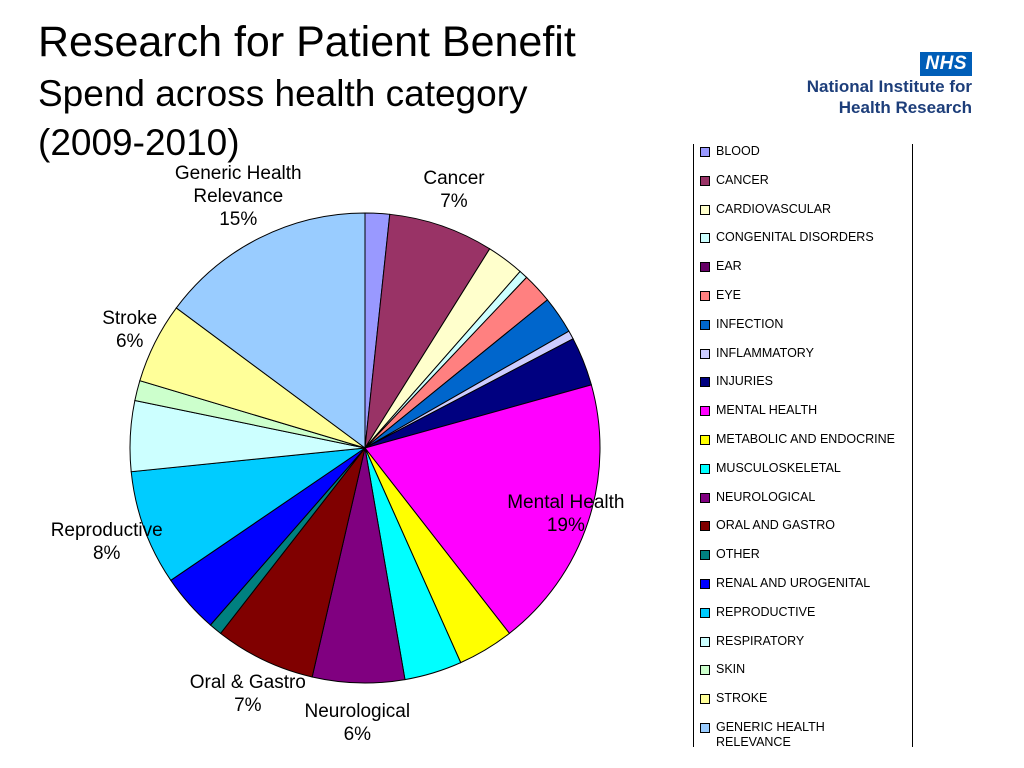 This screenshot has height=768, width=1024. What do you see at coordinates (482, 509) in the screenshot?
I see `pie-slice-mental-health` at bounding box center [482, 509].